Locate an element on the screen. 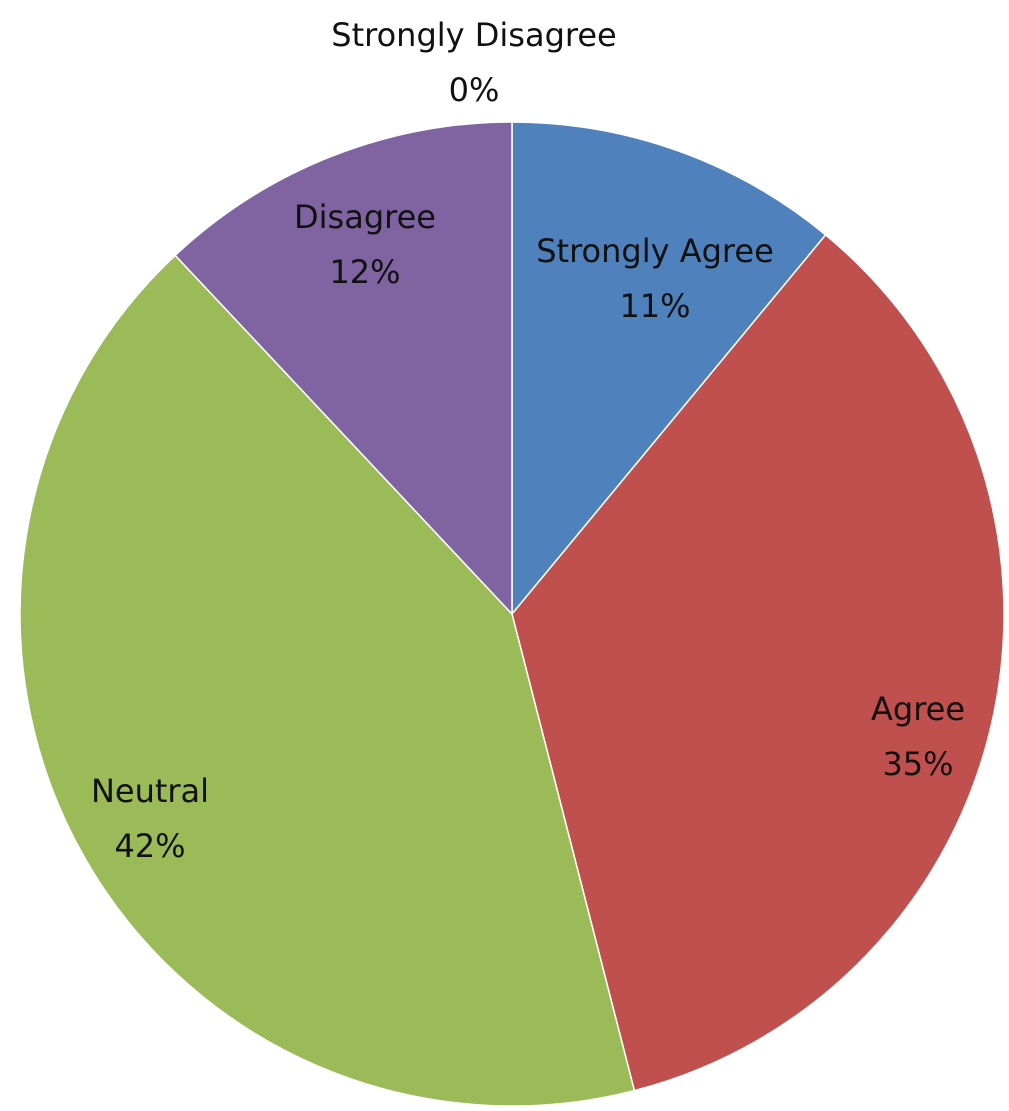 This screenshot has height=1111, width=1009. slice-value-disagree: 12% is located at coordinates (364, 272).